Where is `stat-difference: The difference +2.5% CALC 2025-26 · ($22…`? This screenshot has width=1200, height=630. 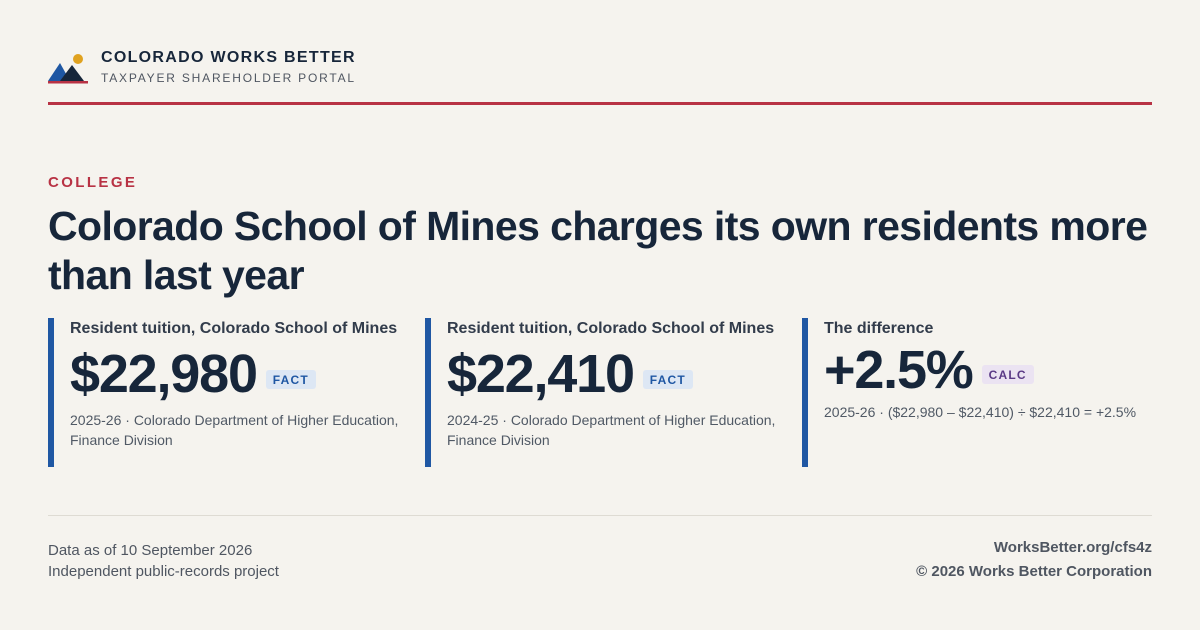 stat-difference: The difference +2.5% CALC 2025-26 · ($22… is located at coordinates (977, 392).